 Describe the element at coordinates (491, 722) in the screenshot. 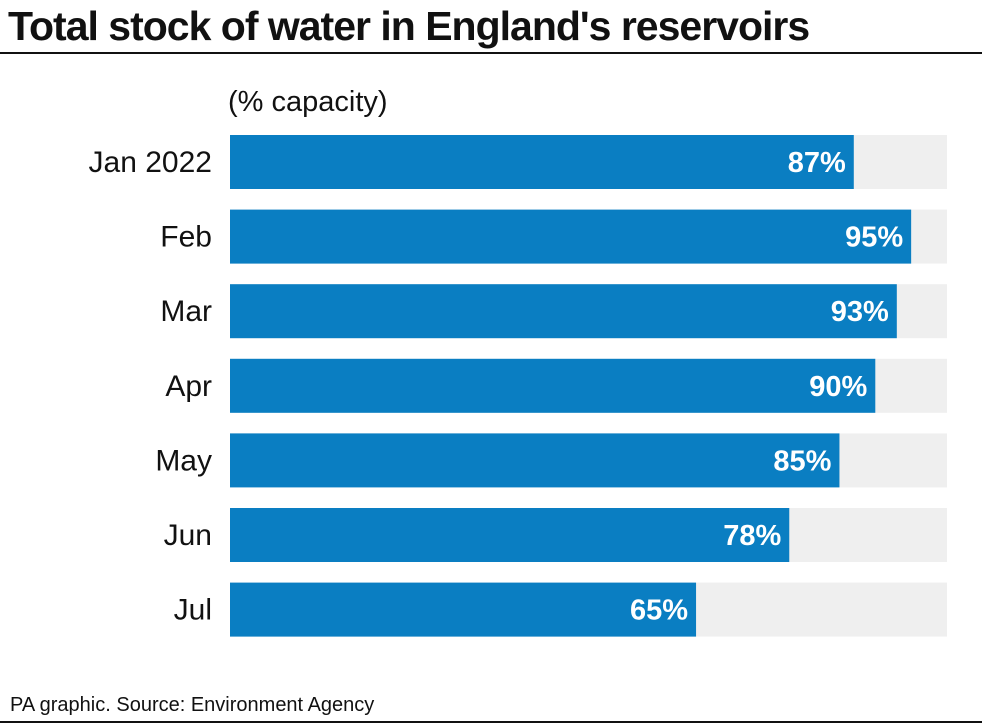

I see `footer-divider` at that location.